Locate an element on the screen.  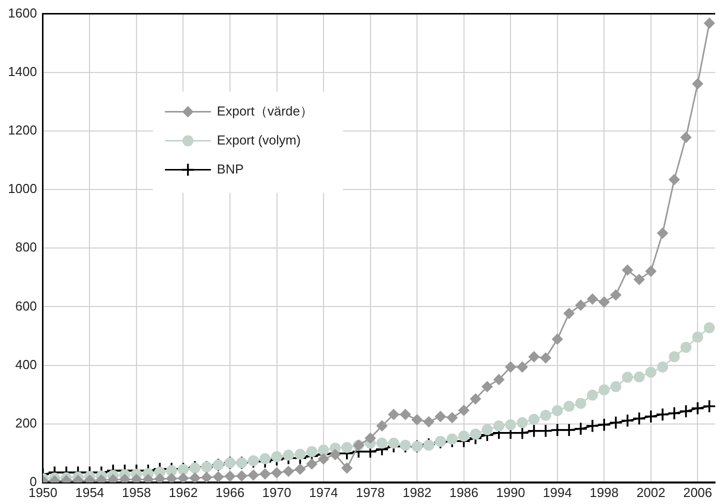
x-tick-label: 1998 is located at coordinates (604, 492).